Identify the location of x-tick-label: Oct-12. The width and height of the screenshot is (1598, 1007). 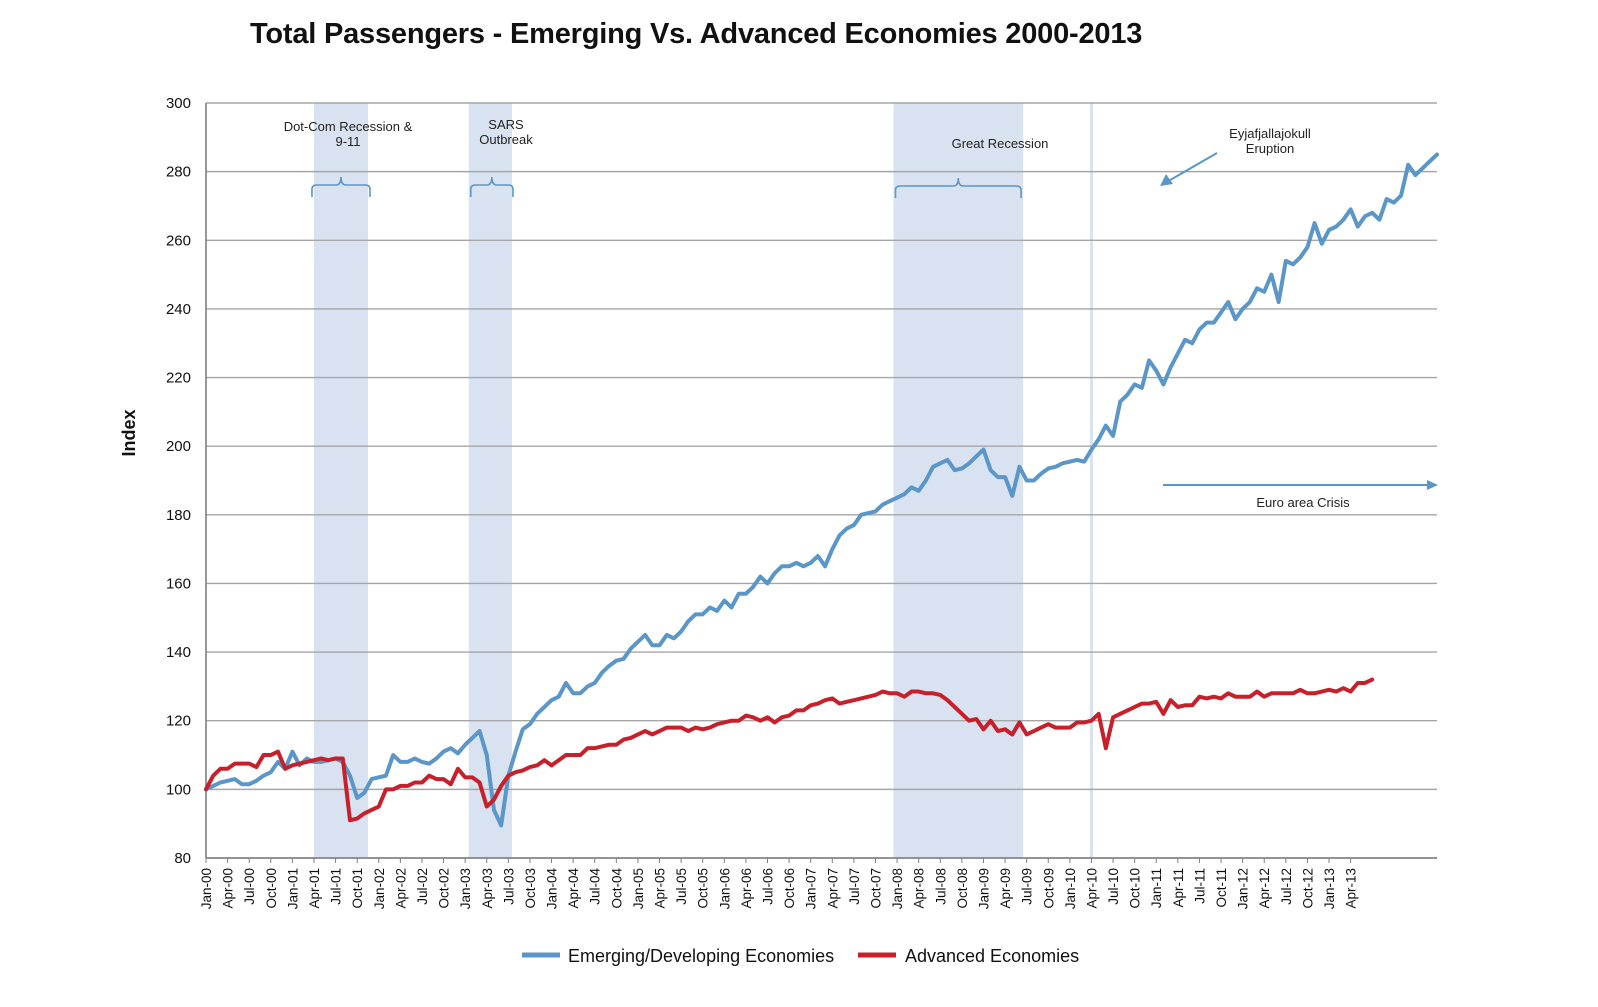
(1307, 888).